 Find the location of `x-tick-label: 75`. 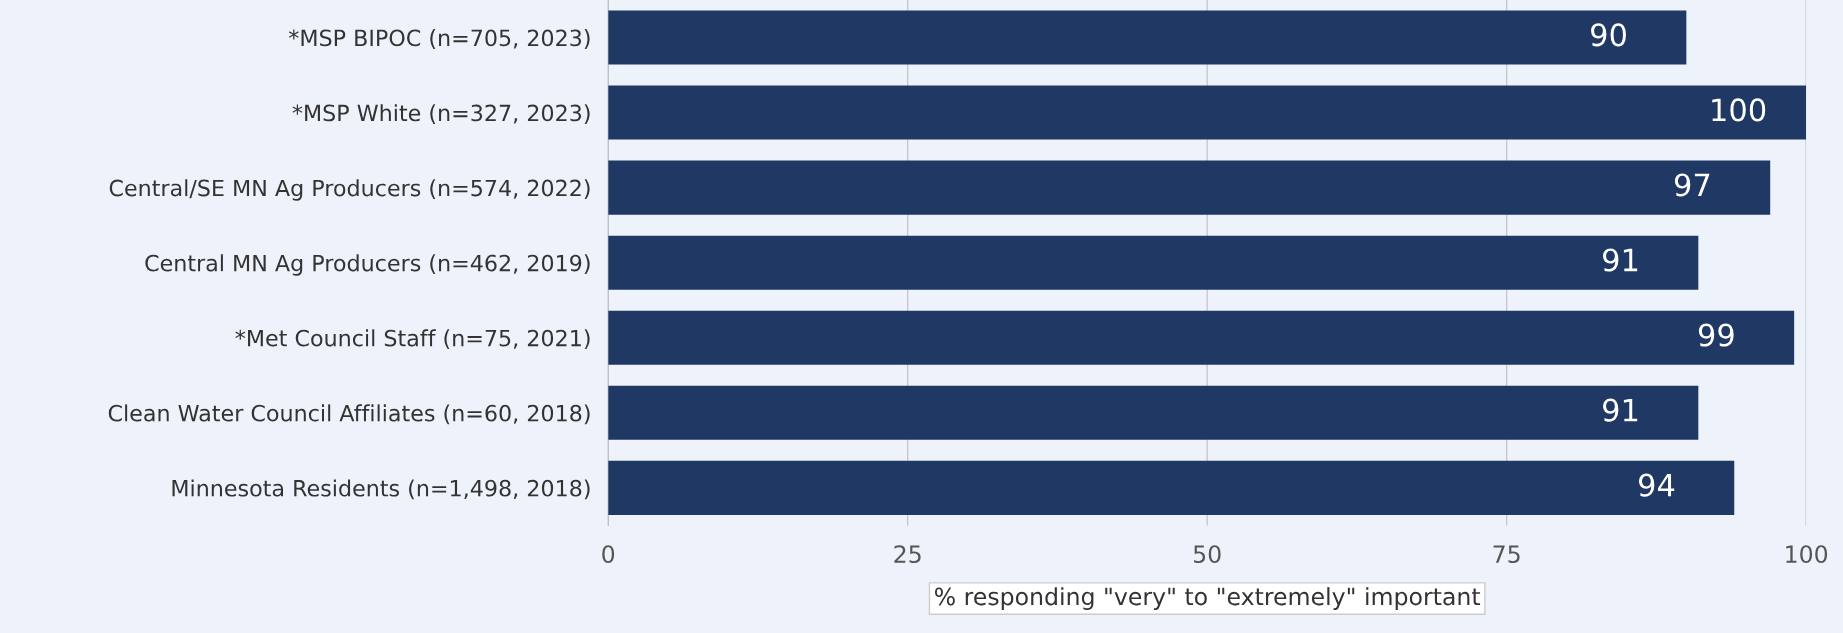

x-tick-label: 75 is located at coordinates (1506, 554).